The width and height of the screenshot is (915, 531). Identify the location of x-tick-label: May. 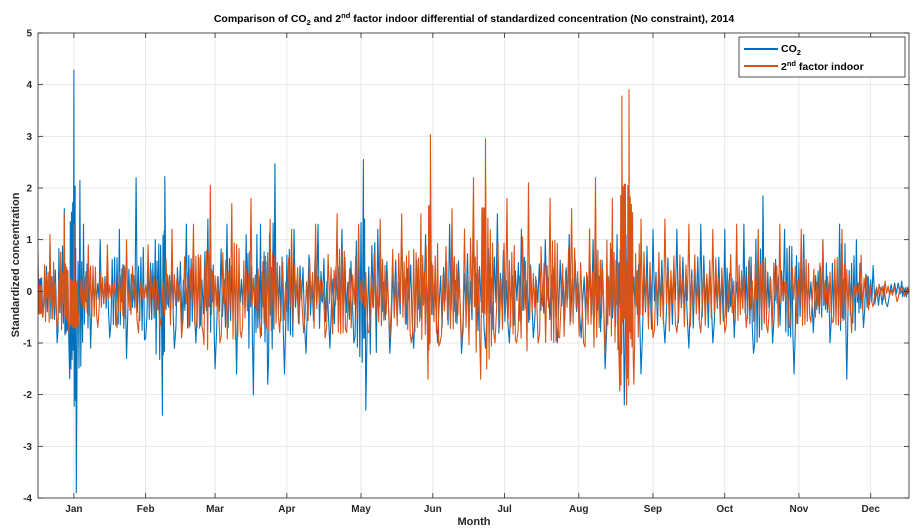
(361, 509).